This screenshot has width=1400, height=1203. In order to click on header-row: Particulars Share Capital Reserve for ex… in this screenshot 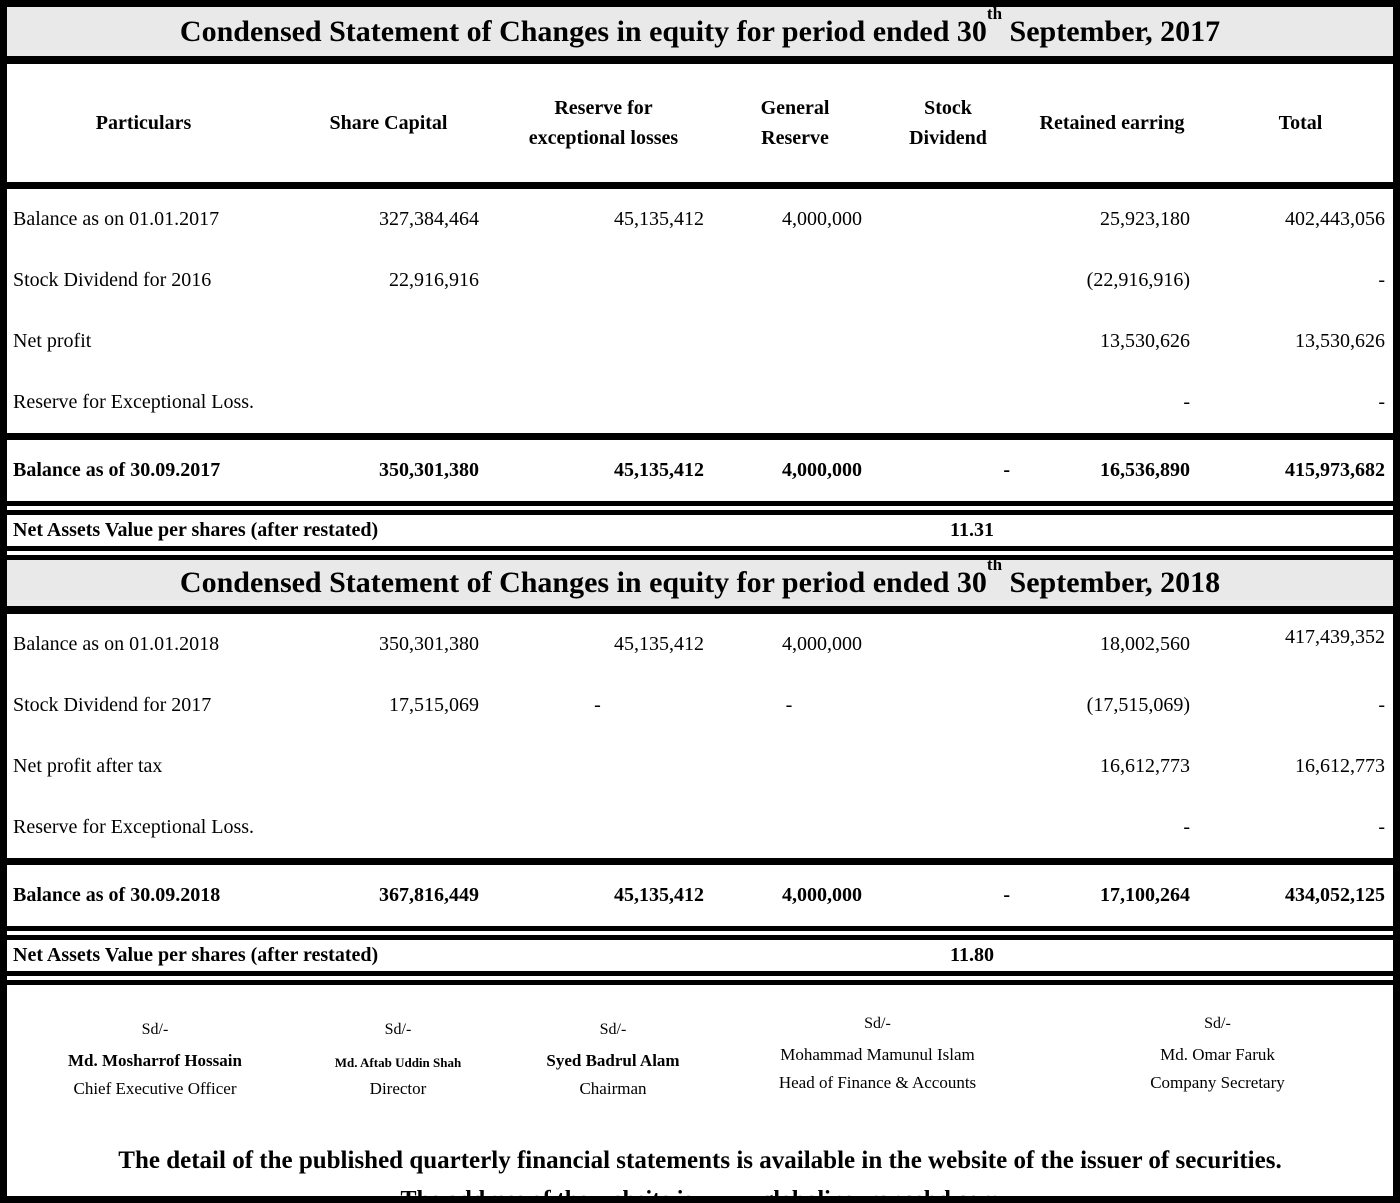, I will do `click(700, 126)`.